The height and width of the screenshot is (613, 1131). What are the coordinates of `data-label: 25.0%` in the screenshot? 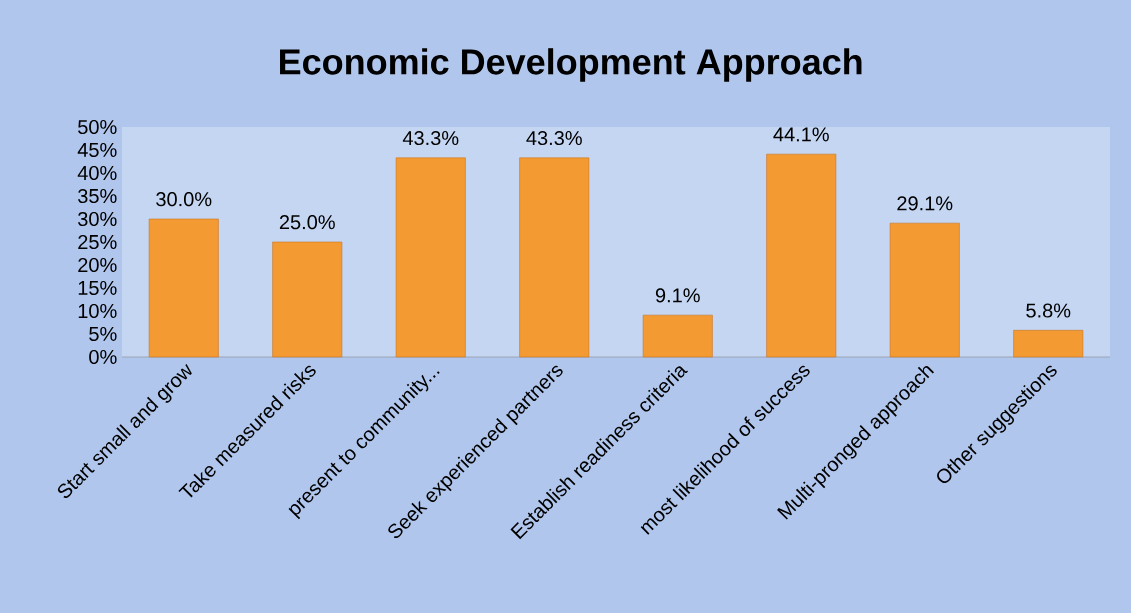 It's located at (307, 222).